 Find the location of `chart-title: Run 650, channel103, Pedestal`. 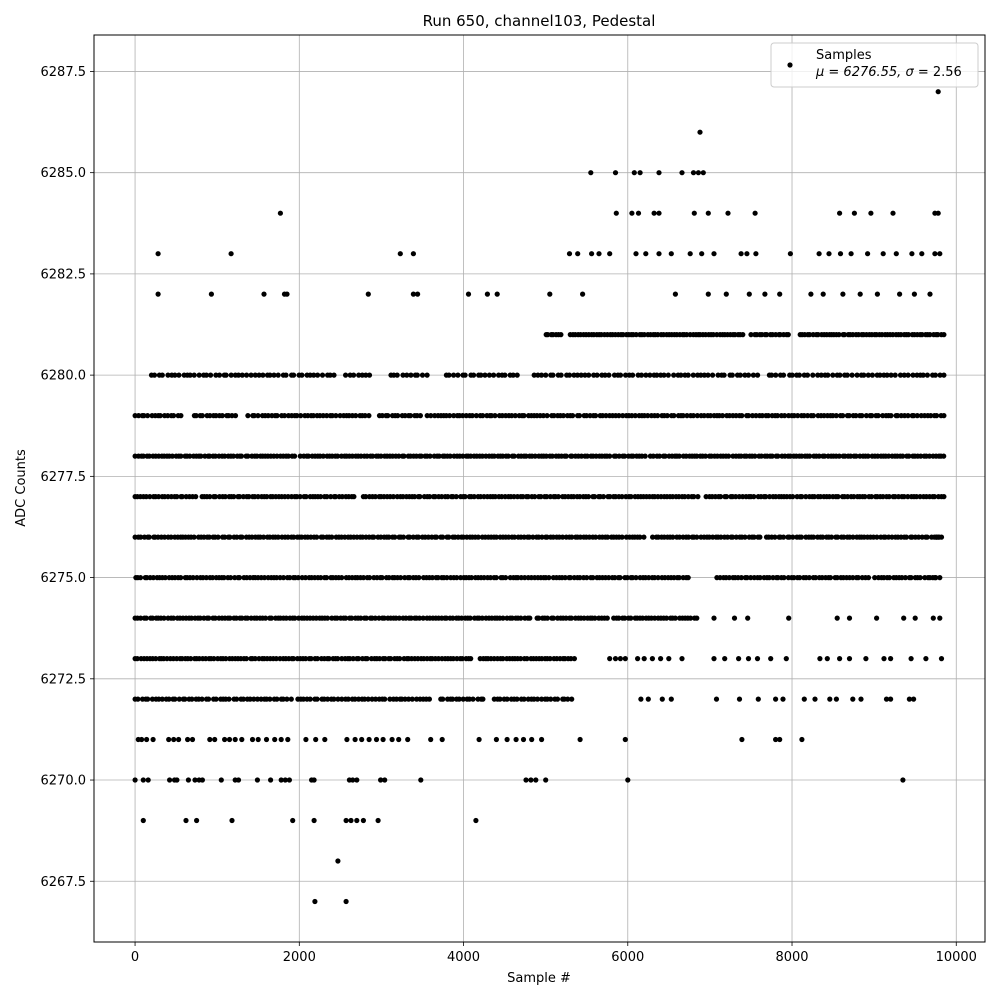

chart-title: Run 650, channel103, Pedestal is located at coordinates (539, 21).